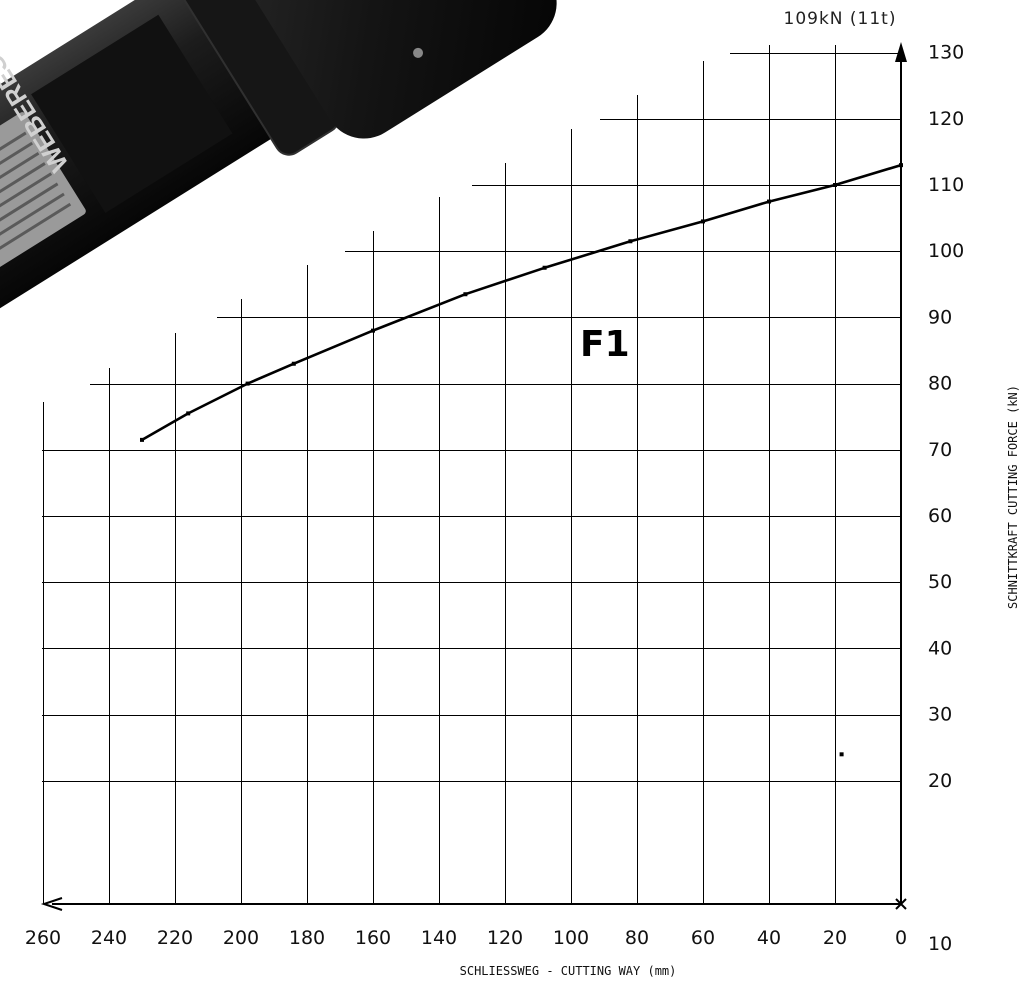 Image resolution: width=1034 pixels, height=982 pixels. Describe the element at coordinates (382, 69) in the screenshot. I see `tool-head` at that location.